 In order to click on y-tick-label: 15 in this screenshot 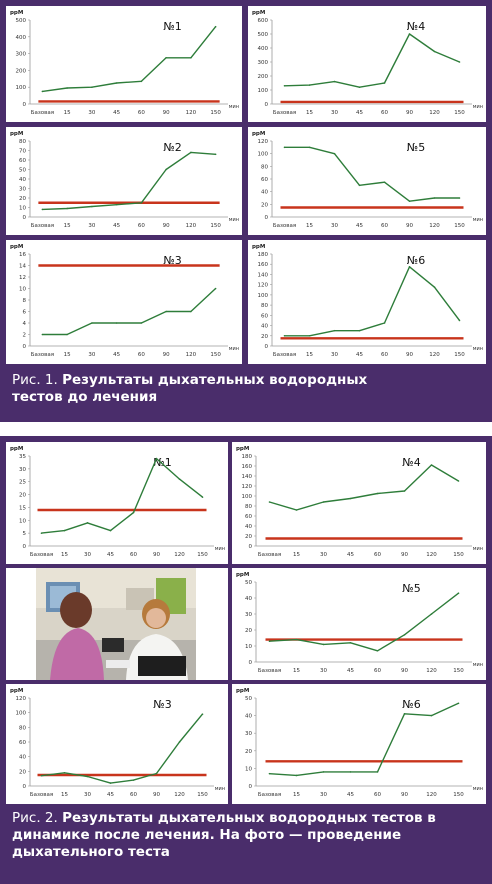, I will do `click(22, 508)`.